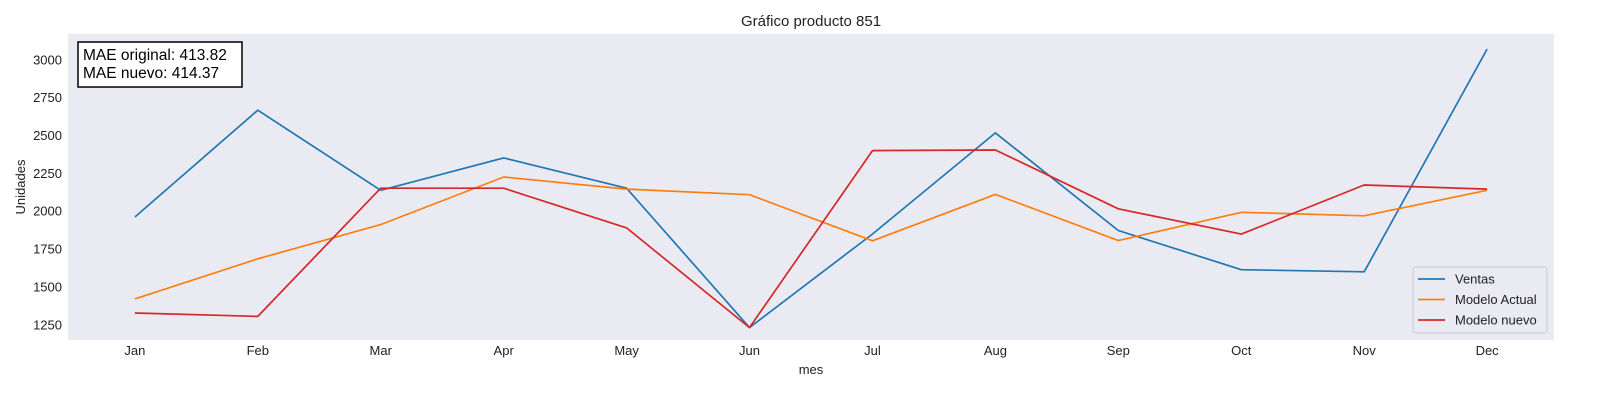 The image size is (1600, 400). Describe the element at coordinates (47, 59) in the screenshot. I see `y-tick-label: 3000` at that location.